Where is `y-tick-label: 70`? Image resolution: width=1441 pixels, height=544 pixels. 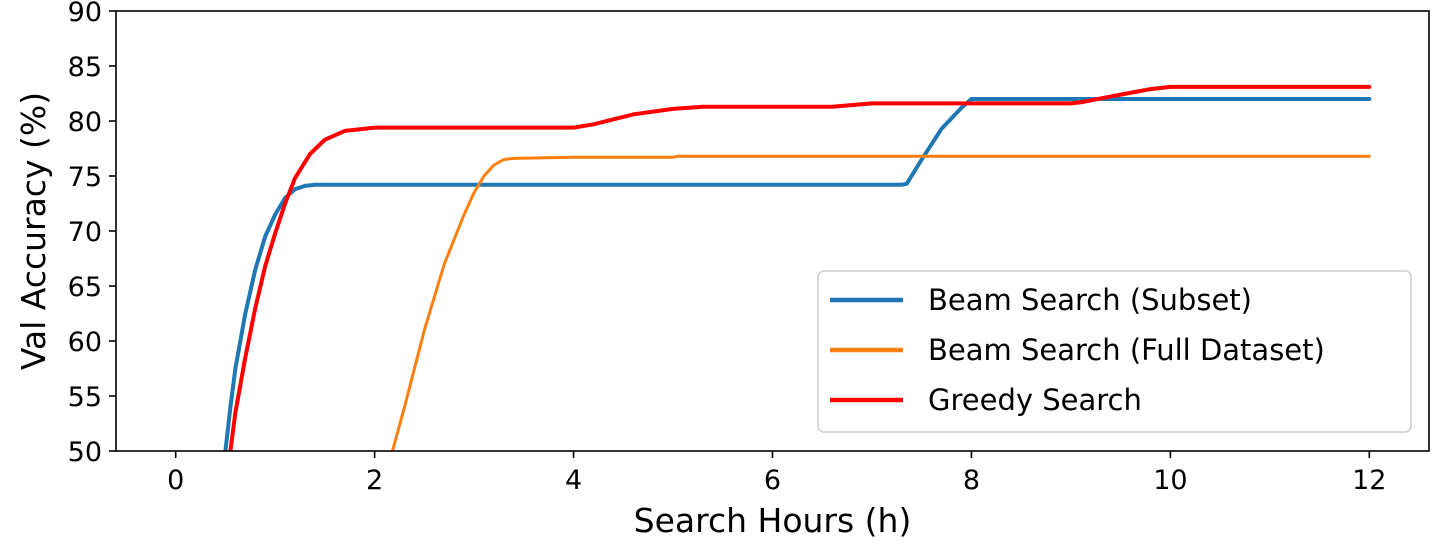
y-tick-label: 70 is located at coordinates (85, 232).